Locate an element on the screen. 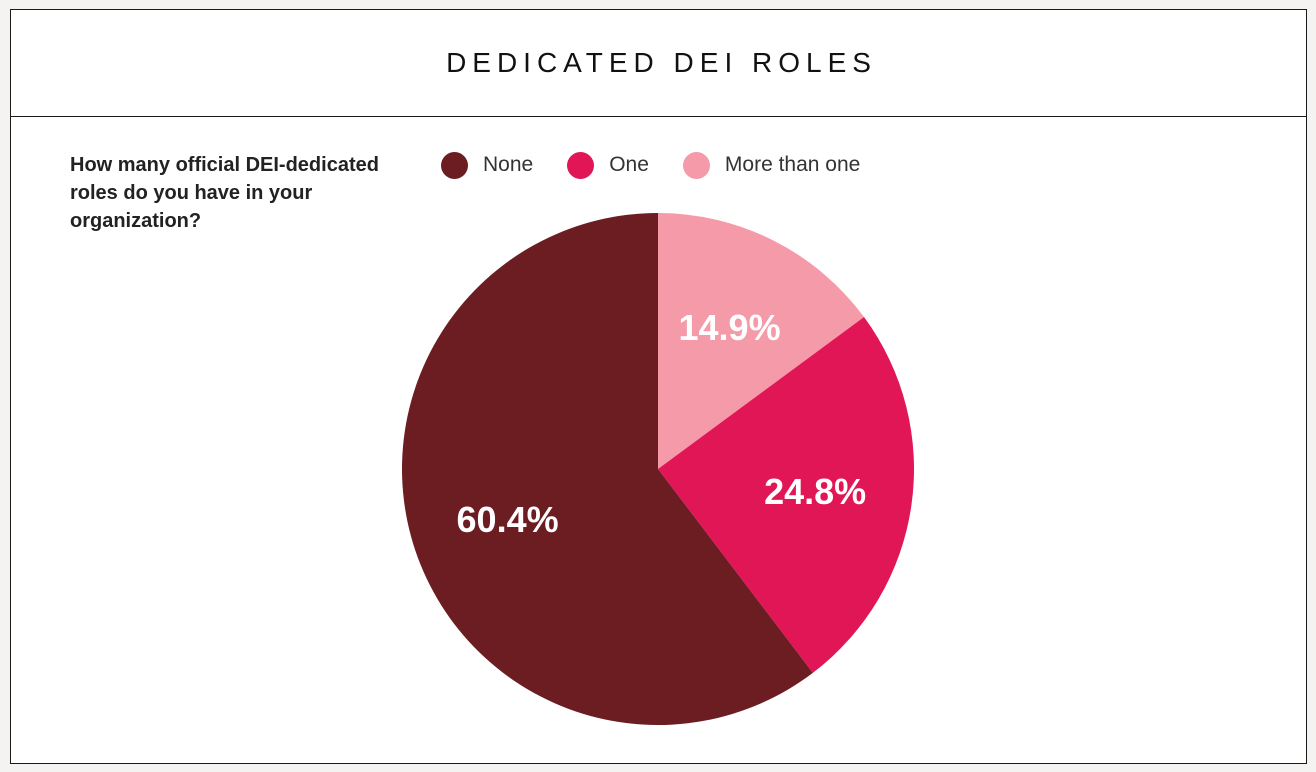  legend-swatch-none is located at coordinates (454, 165).